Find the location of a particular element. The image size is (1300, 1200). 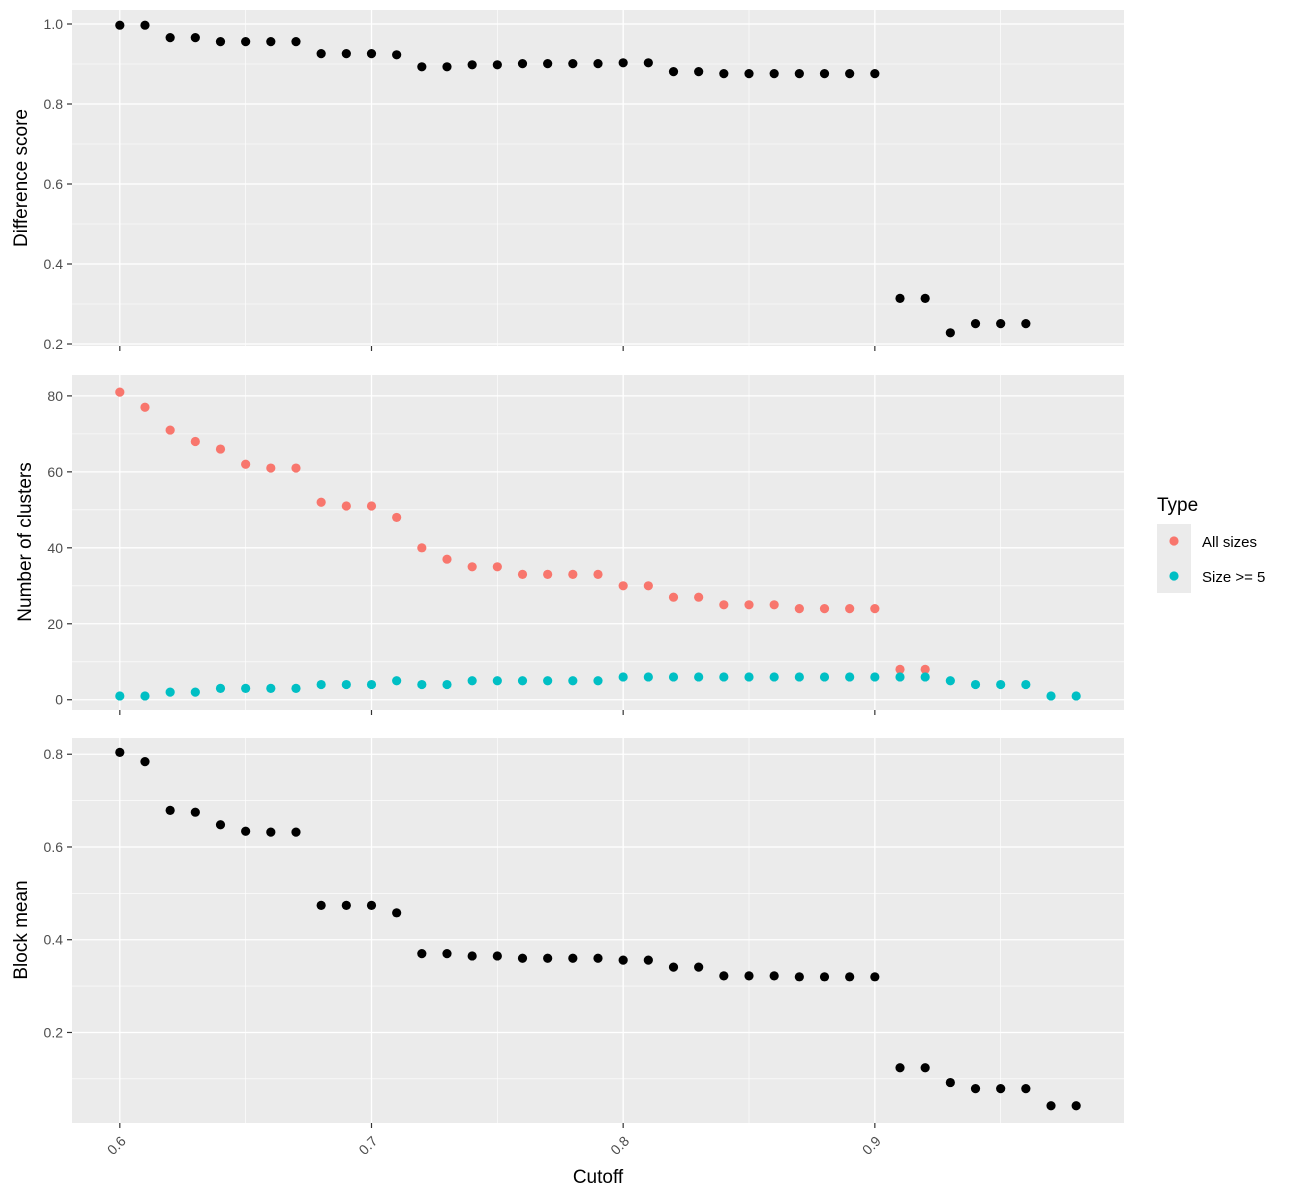

legend-item-all-sizes: All sizes is located at coordinates (1207, 541).